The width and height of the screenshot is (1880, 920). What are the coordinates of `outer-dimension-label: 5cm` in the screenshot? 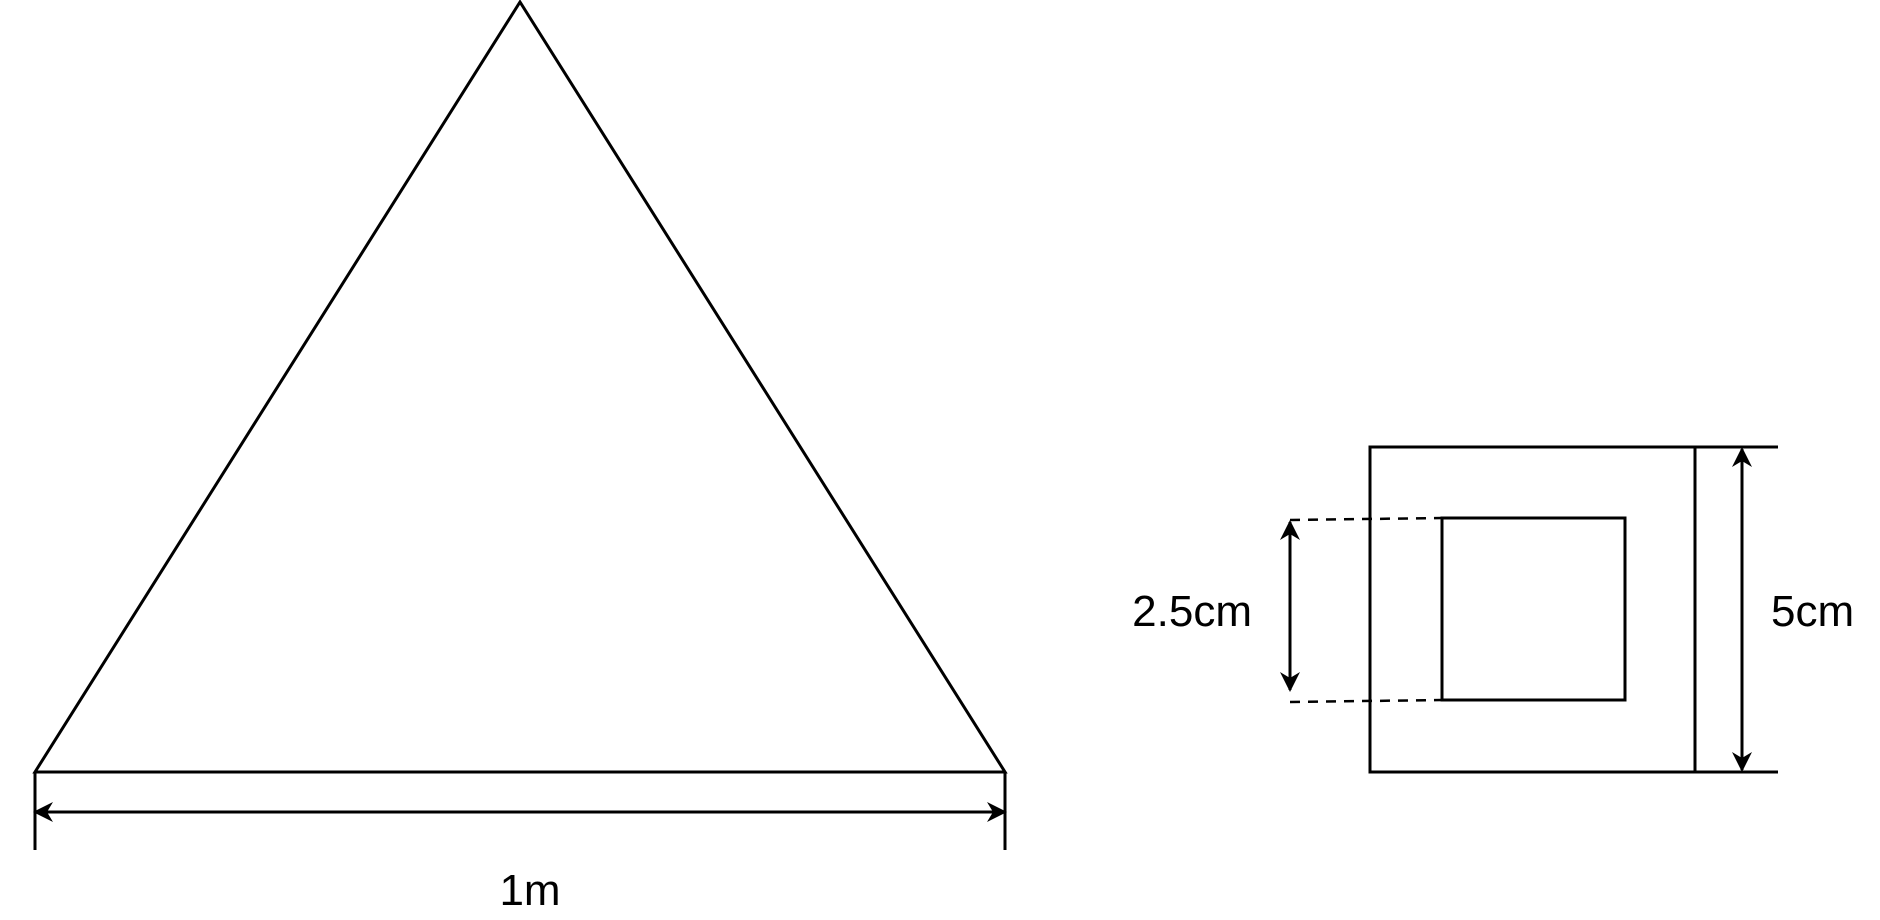 It's located at (1812, 611).